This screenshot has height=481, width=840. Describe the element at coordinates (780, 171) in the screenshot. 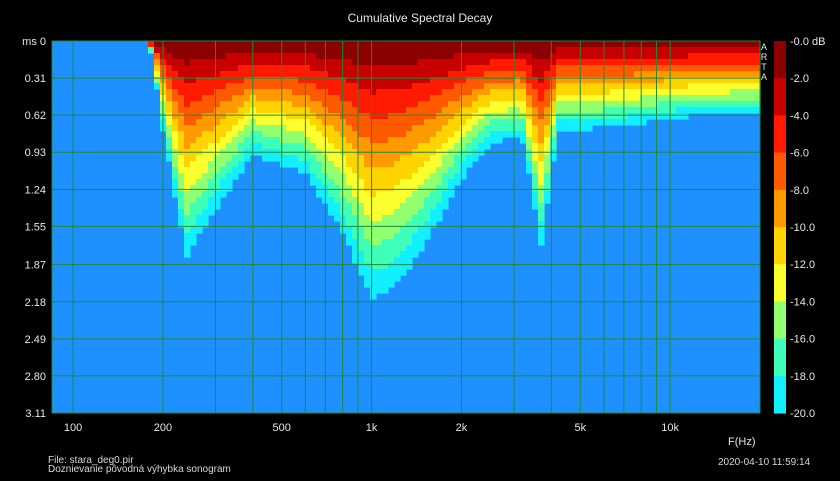

I see `legend-swatch` at that location.